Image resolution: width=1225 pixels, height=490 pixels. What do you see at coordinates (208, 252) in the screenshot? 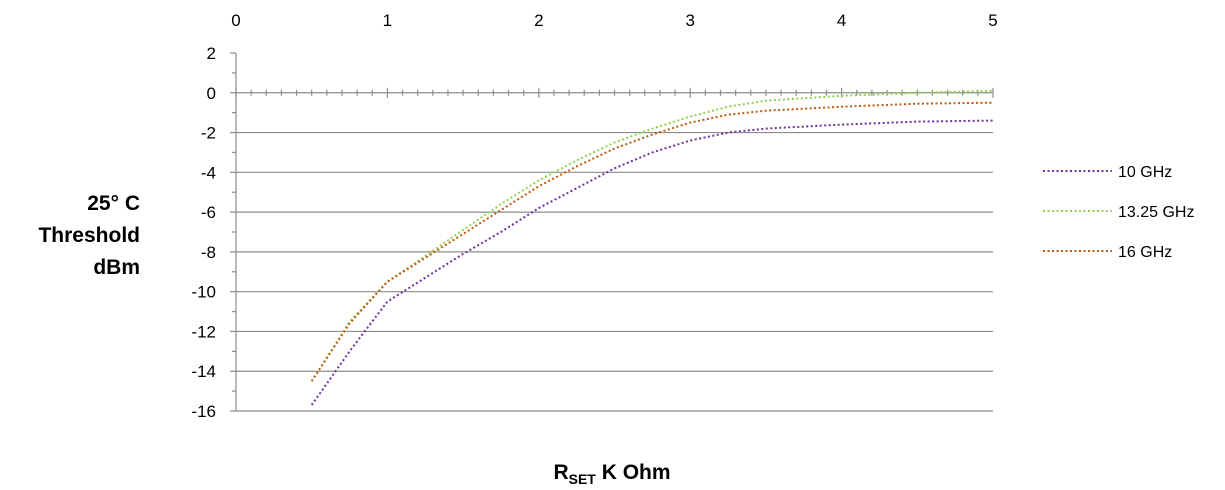
I see `y-tick-label: -8` at bounding box center [208, 252].